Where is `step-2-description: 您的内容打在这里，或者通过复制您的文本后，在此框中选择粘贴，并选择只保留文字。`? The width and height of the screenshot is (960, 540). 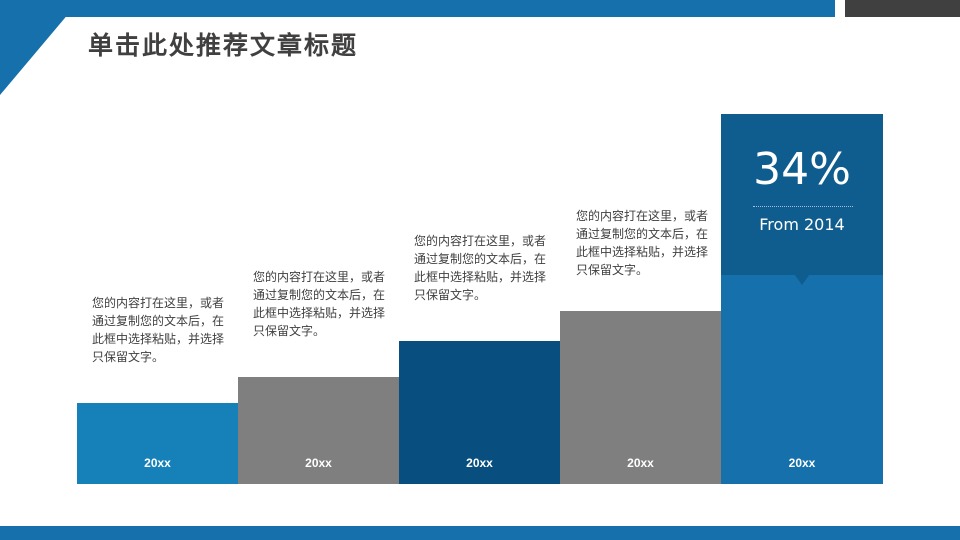
step-2-description: 您的内容打在这里，或者通过复制您的文本后，在此框中选择粘贴，并选择只保留文字。 is located at coordinates (319, 304).